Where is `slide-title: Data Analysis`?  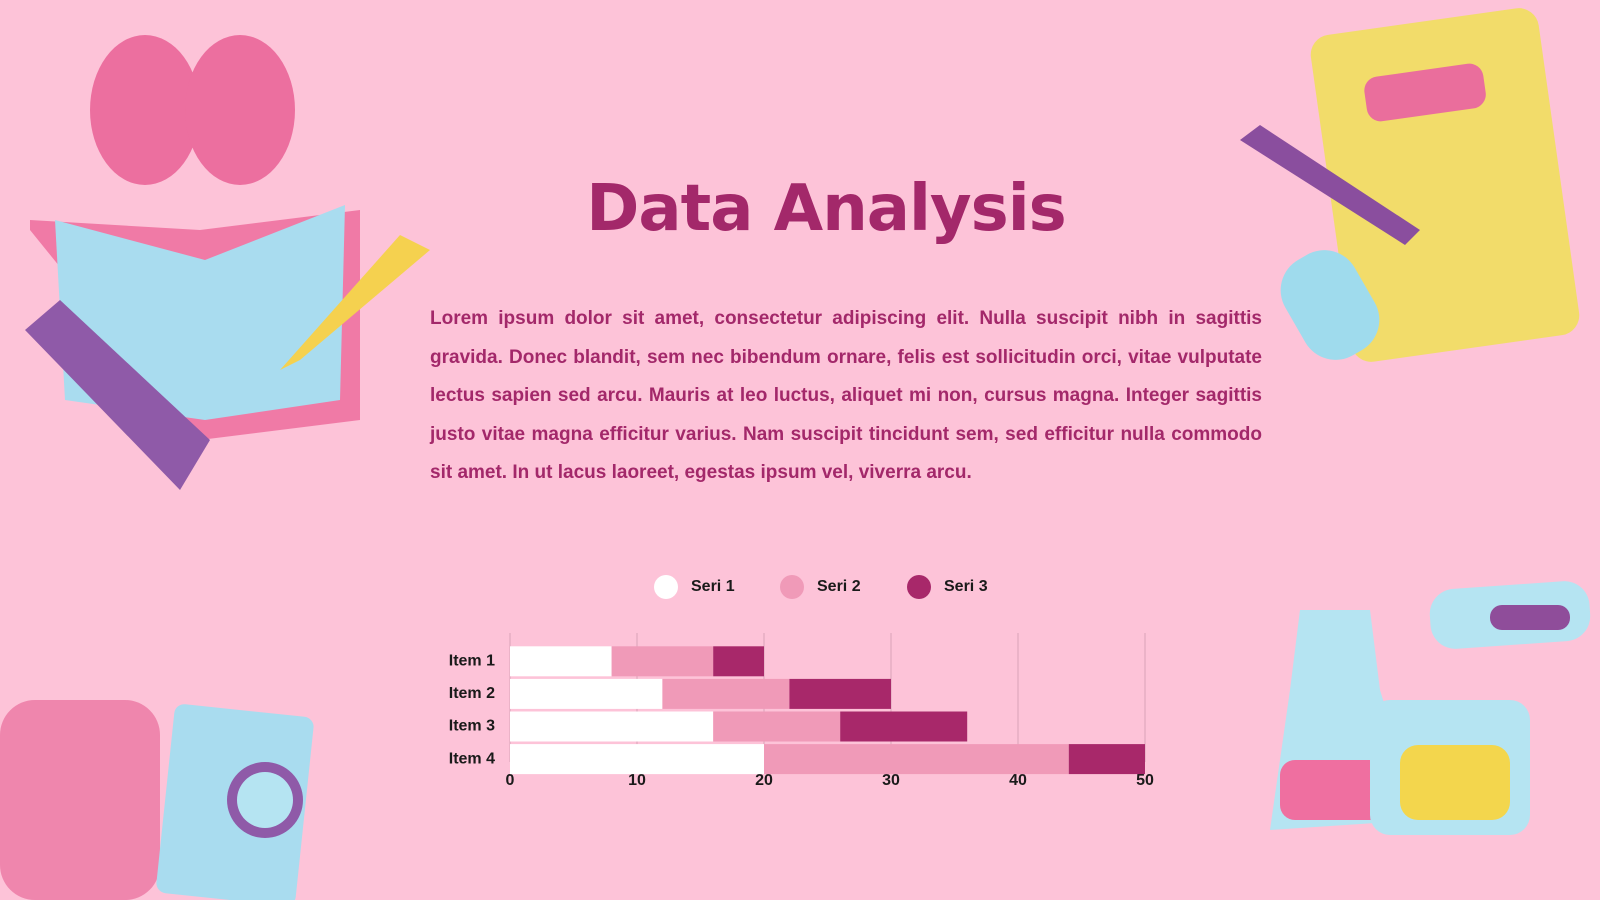
slide-title: Data Analysis is located at coordinates (826, 209).